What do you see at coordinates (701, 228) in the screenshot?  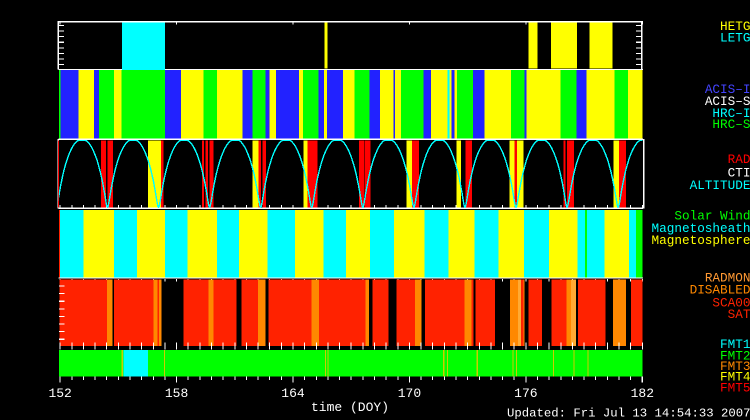 I see `svg-text: Magnetosheath` at bounding box center [701, 228].